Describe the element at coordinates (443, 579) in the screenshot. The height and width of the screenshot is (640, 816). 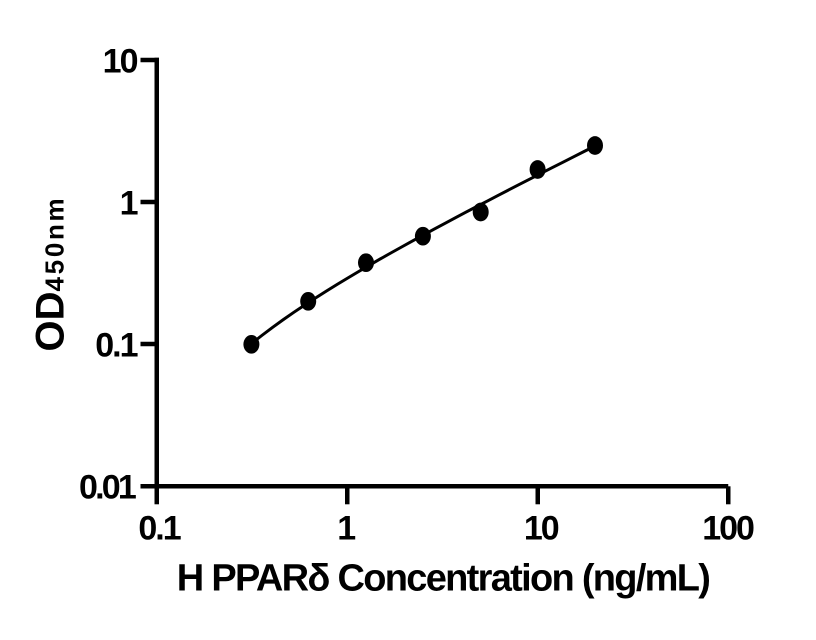
I see `svg-text: H PPARδ Concentration (ng/mL)` at that location.